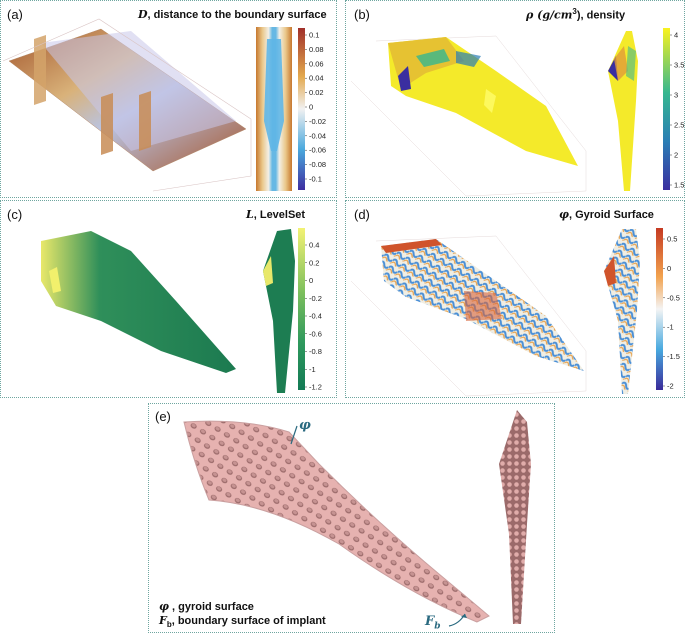 Image resolution: width=685 pixels, height=635 pixels. What do you see at coordinates (670, 327) in the screenshot?
I see `panel-d-colorbar-tick-label: -1` at bounding box center [670, 327].